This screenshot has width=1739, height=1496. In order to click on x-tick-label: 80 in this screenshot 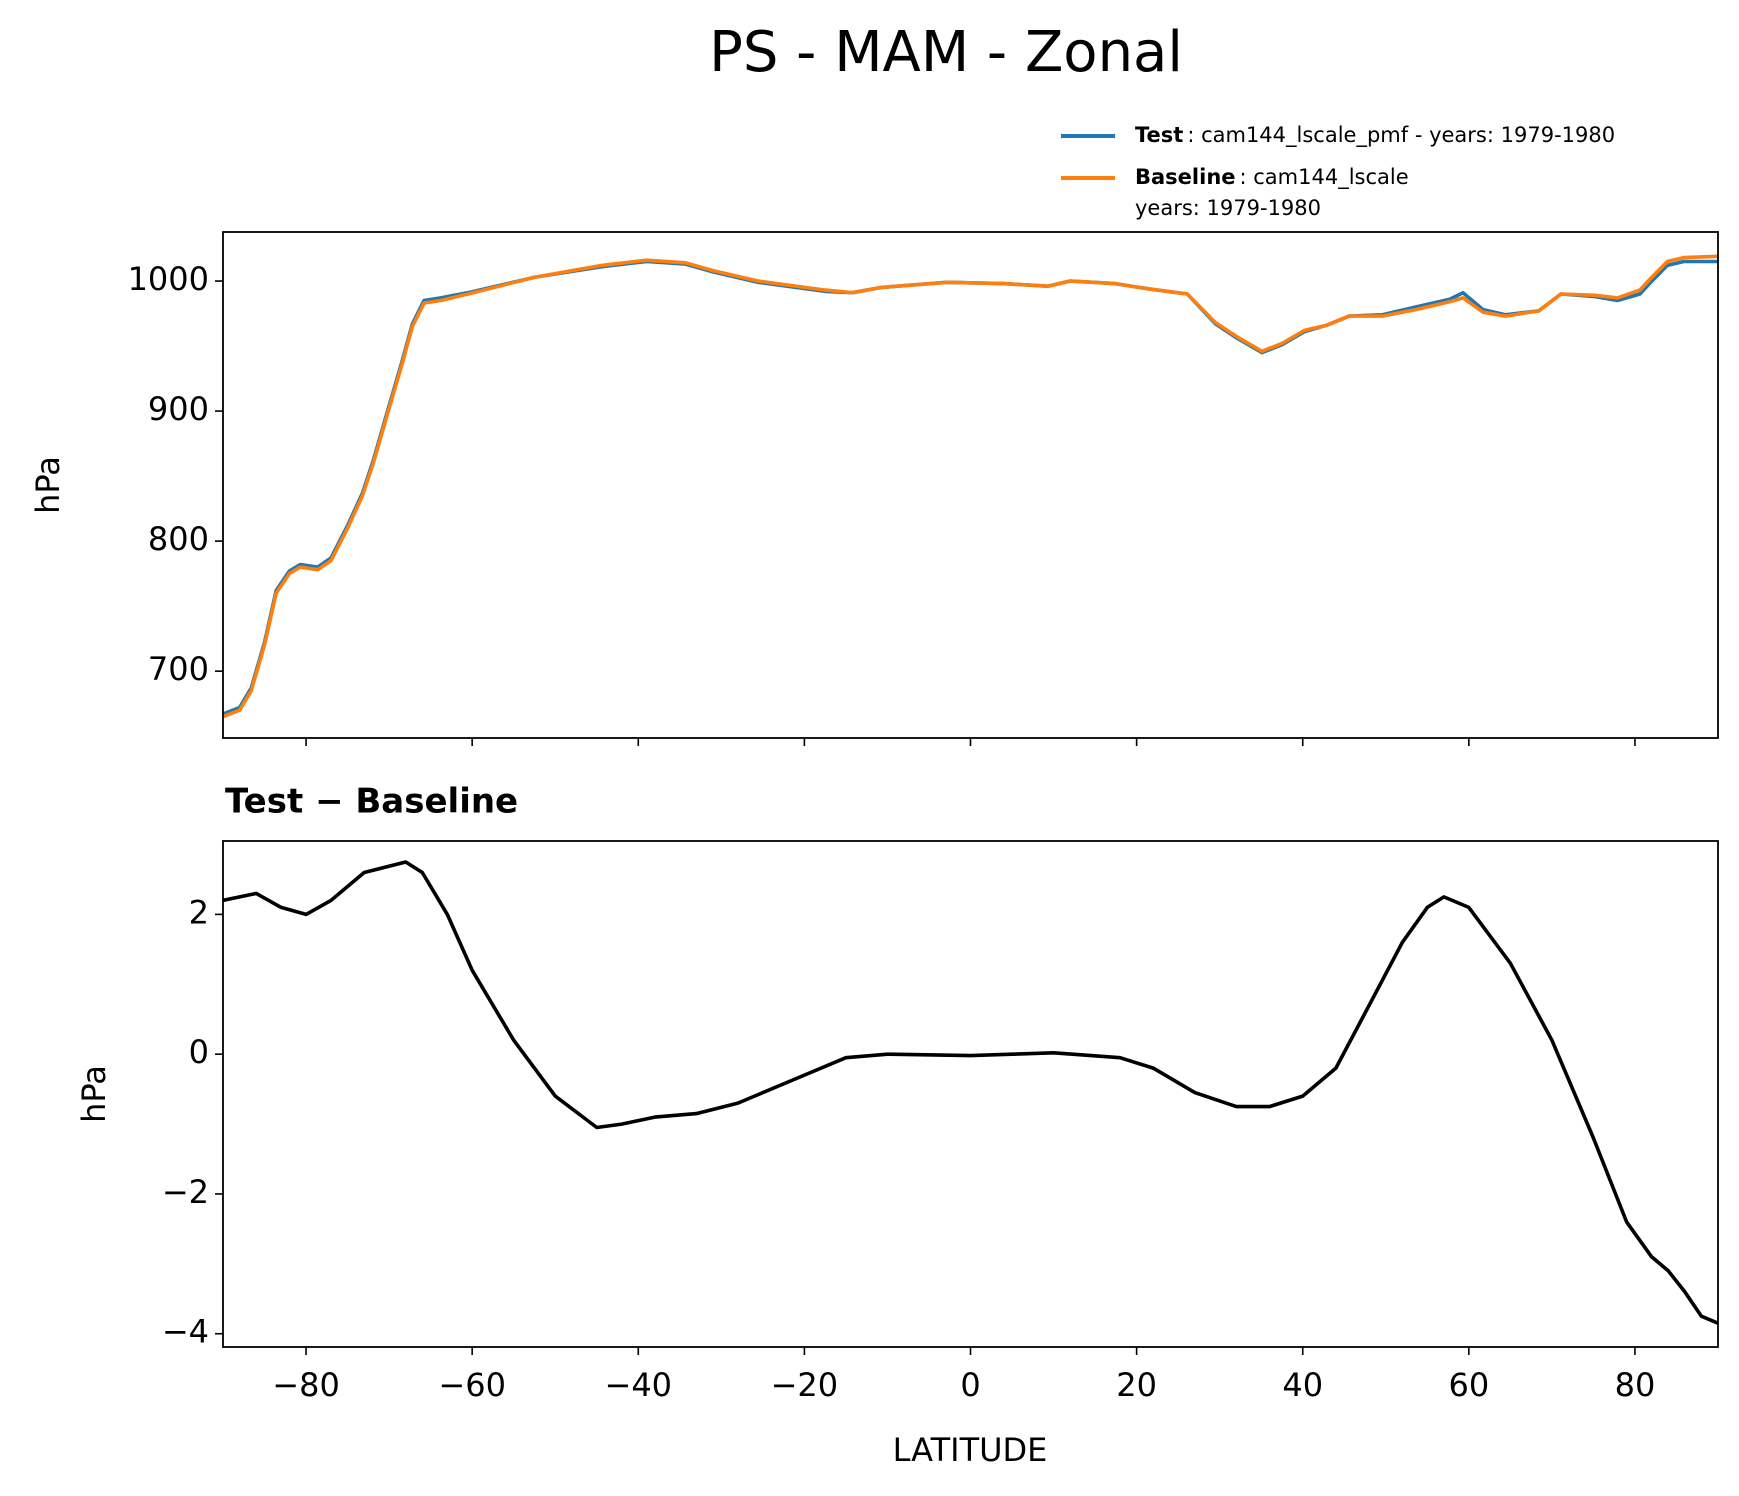, I will do `click(1635, 1385)`.